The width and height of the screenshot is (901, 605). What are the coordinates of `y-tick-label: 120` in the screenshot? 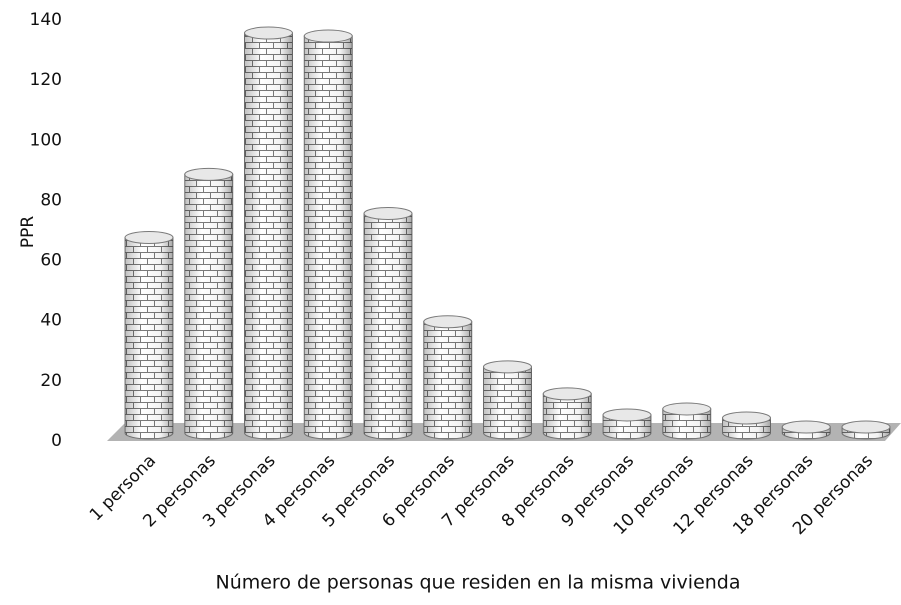 It's located at (46, 80).